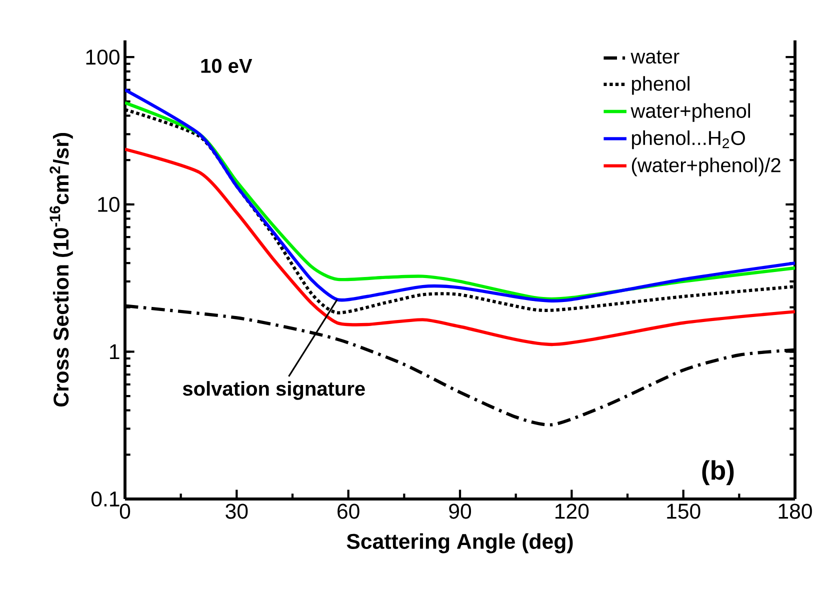 This screenshot has width=821, height=594. What do you see at coordinates (273, 390) in the screenshot?
I see `annotation: solvation signature` at bounding box center [273, 390].